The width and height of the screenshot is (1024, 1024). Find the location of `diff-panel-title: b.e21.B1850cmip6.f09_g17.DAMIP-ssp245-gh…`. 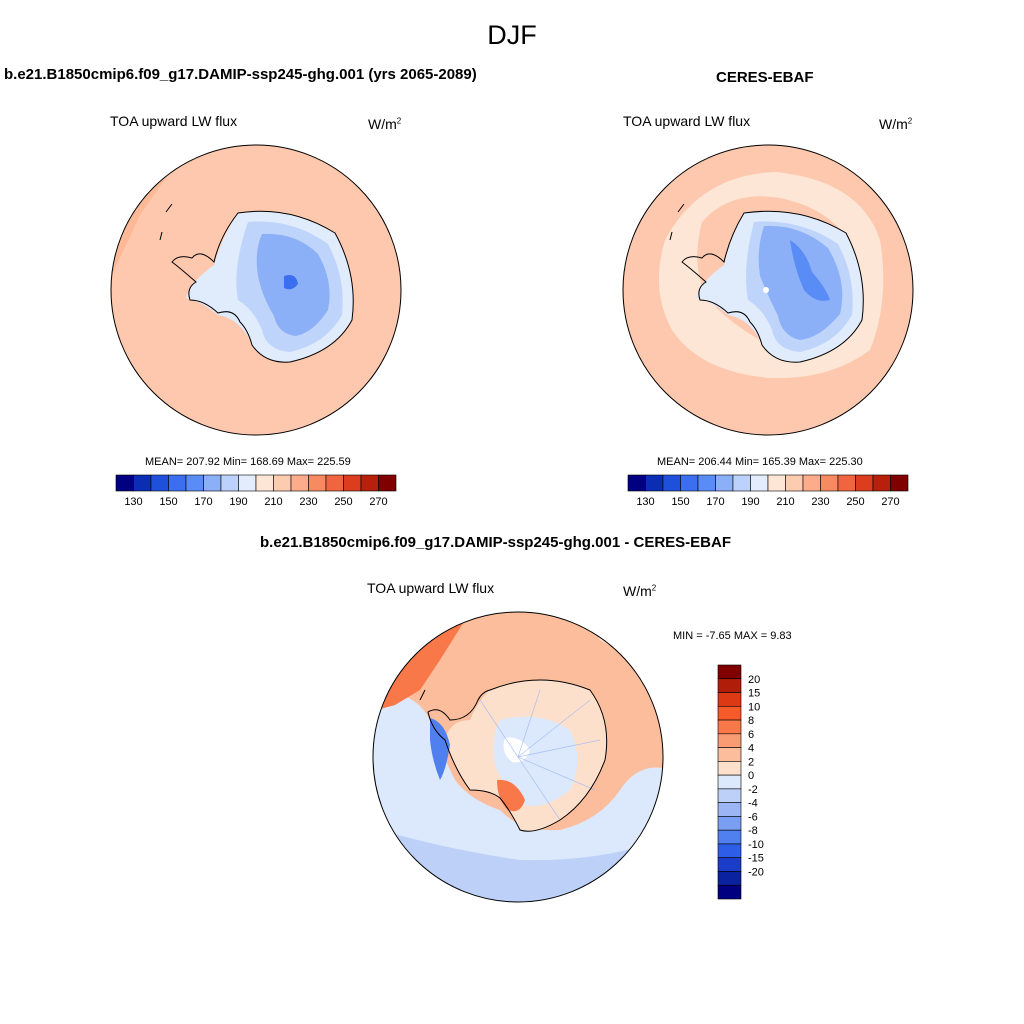

diff-panel-title: b.e21.B1850cmip6.f09_g17.DAMIP-ssp245-gh… is located at coordinates (495, 542).